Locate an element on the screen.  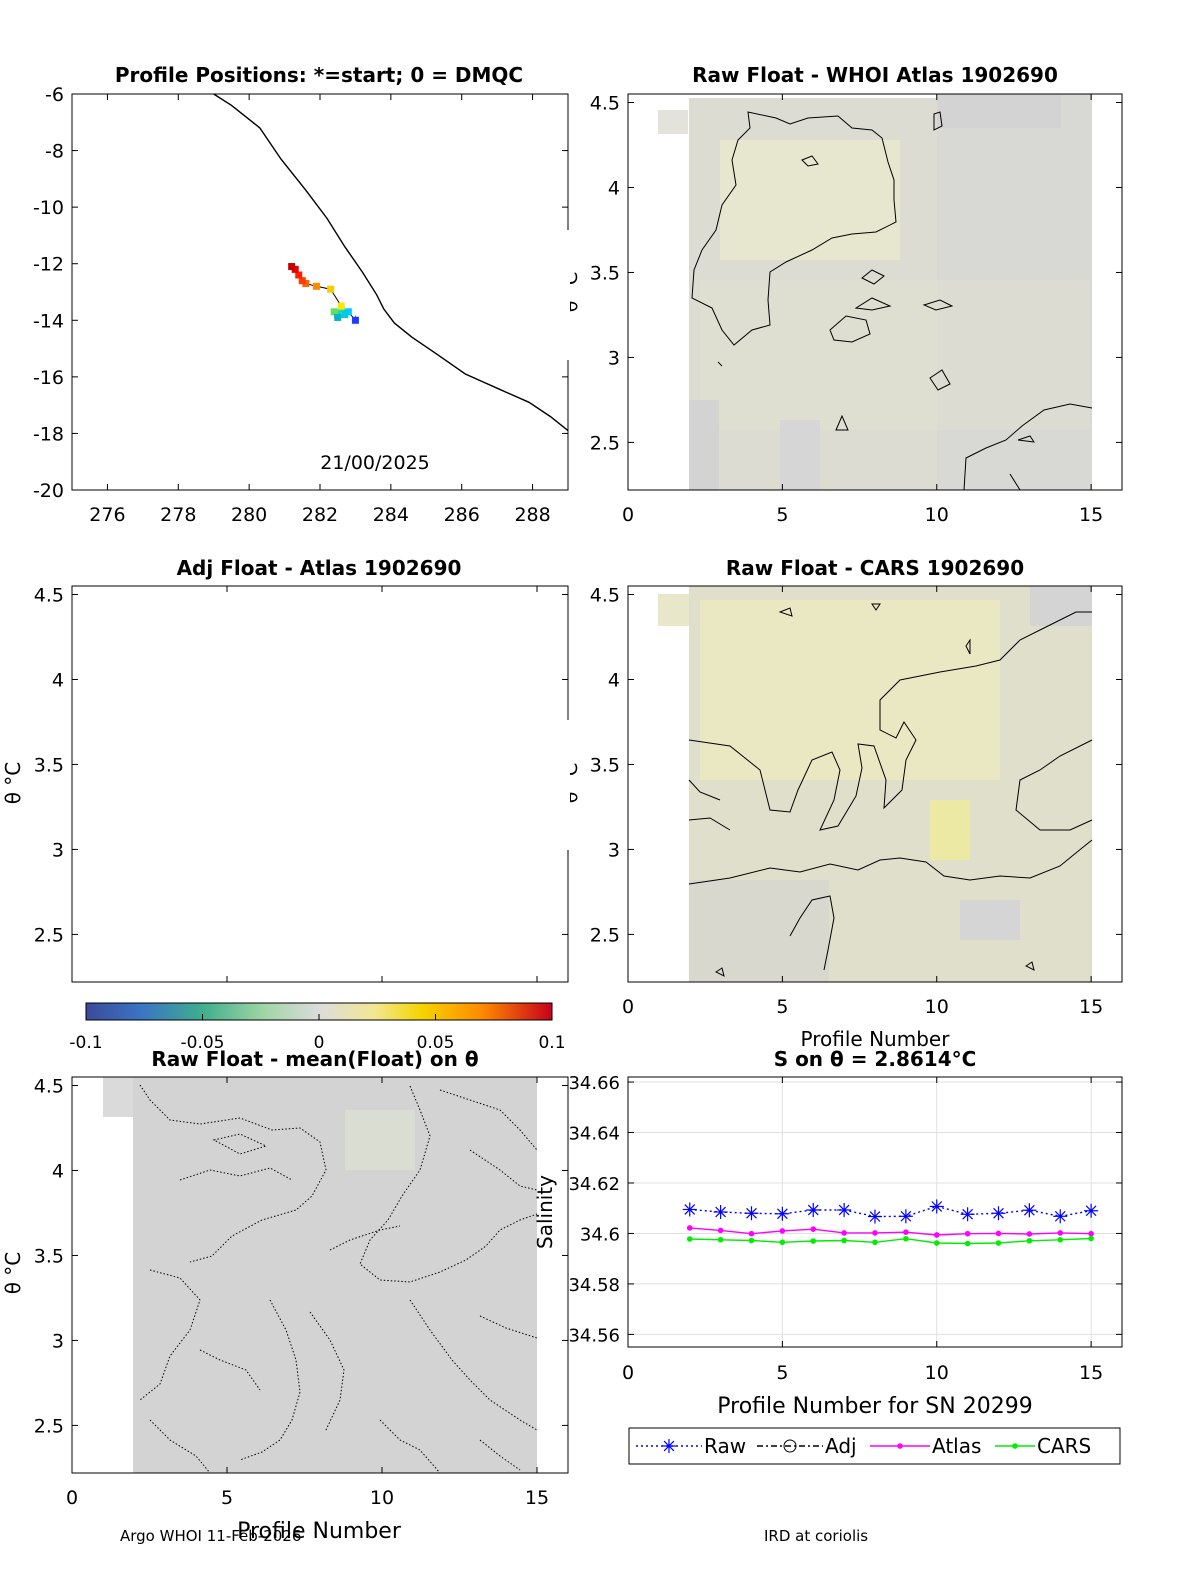
y-tick-label: 3.5 is located at coordinates (605, 273).